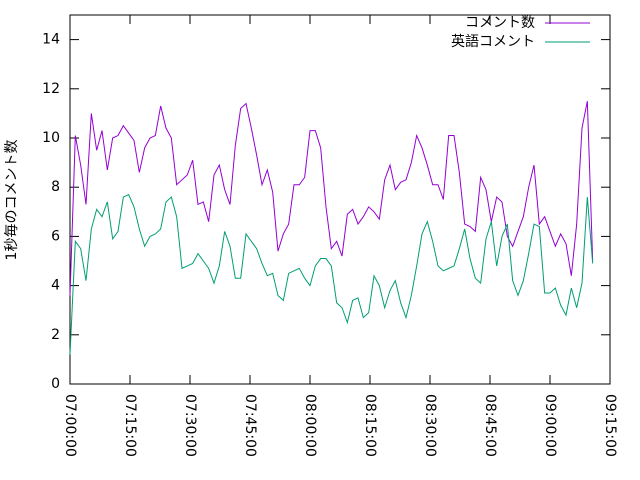  What do you see at coordinates (12, 200) in the screenshot?
I see `y-axis-label: 1秒毎のコメント数` at bounding box center [12, 200].